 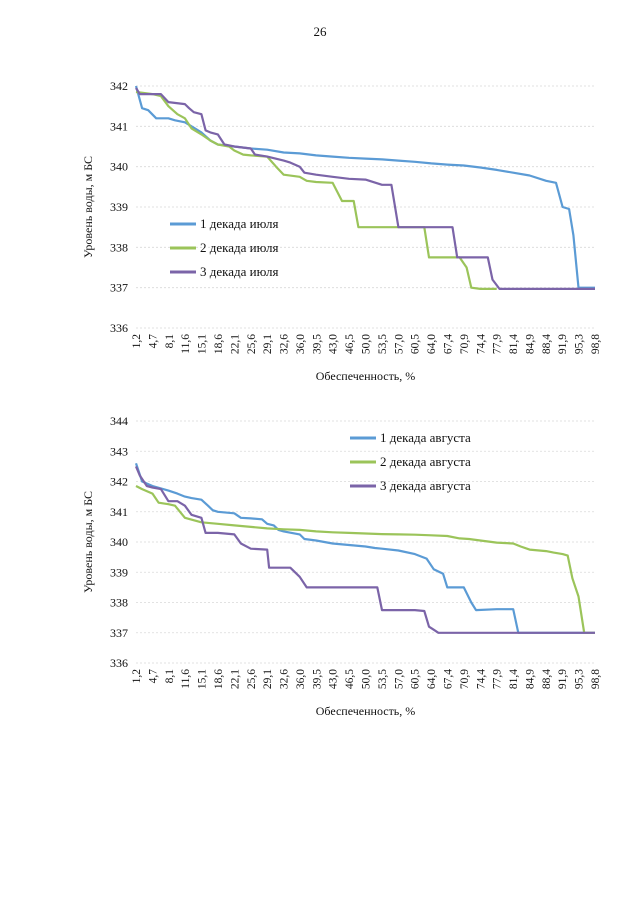 What do you see at coordinates (239, 271) in the screenshot?
I see `legend-label: 3 декада июля` at bounding box center [239, 271].